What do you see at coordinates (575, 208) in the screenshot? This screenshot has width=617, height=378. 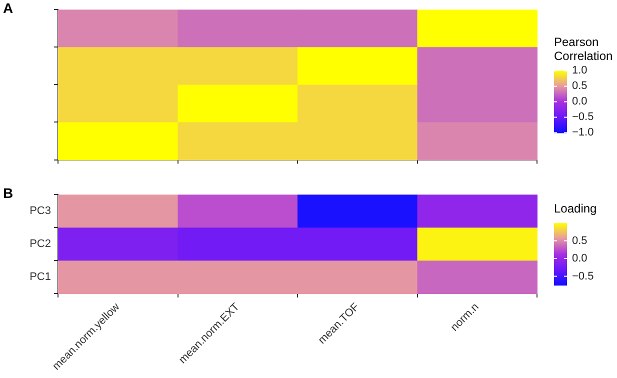 I see `color-bar-title: Loading` at bounding box center [575, 208].